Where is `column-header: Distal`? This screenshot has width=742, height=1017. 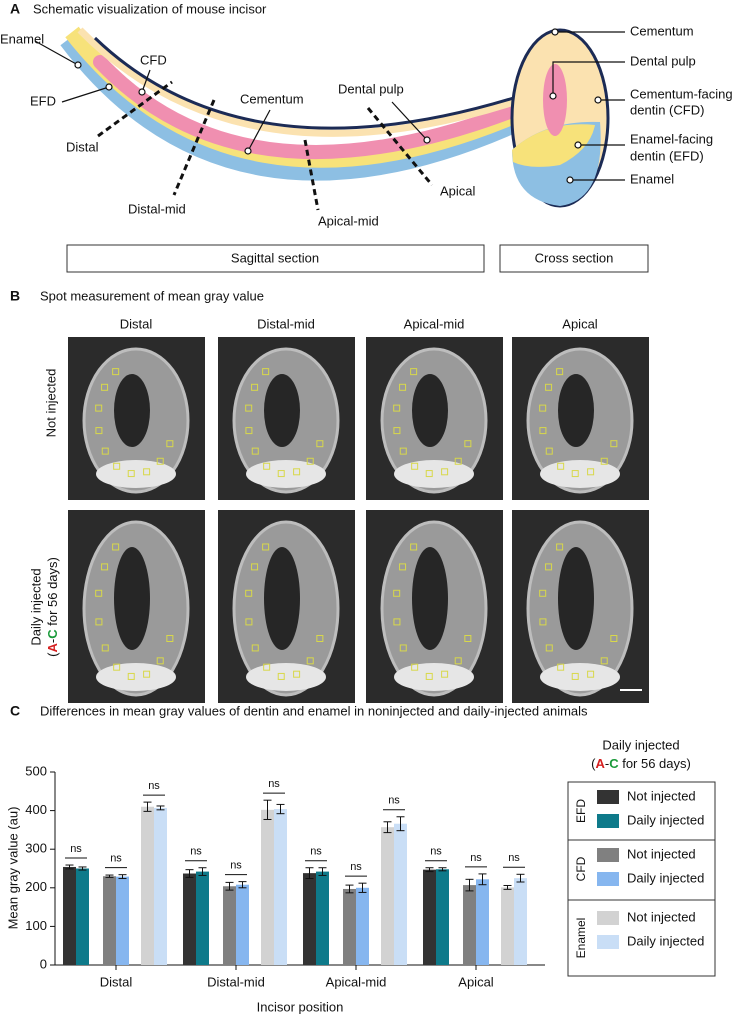
column-header: Distal is located at coordinates (136, 323).